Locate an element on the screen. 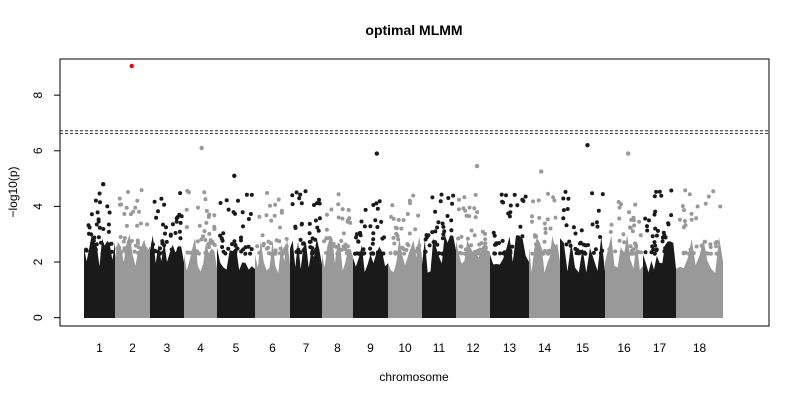 The height and width of the screenshot is (400, 800). chart-title: optimal MLMM is located at coordinates (413, 30).